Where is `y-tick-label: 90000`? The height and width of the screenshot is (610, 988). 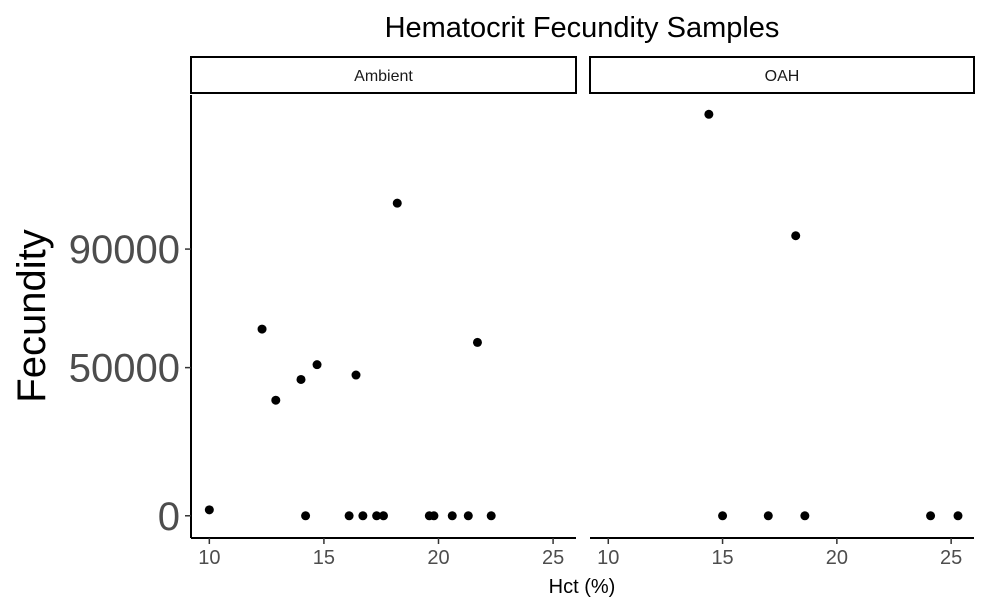 y-tick-label: 90000 is located at coordinates (124, 250).